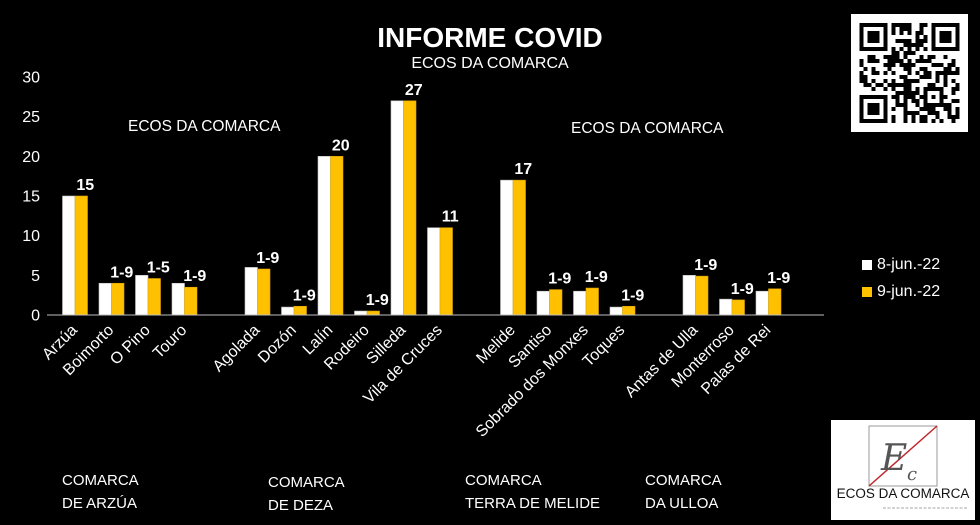  I want to click on y-axis-tick-labels: 0 5 10 15 20 25 30, so click(31, 197).